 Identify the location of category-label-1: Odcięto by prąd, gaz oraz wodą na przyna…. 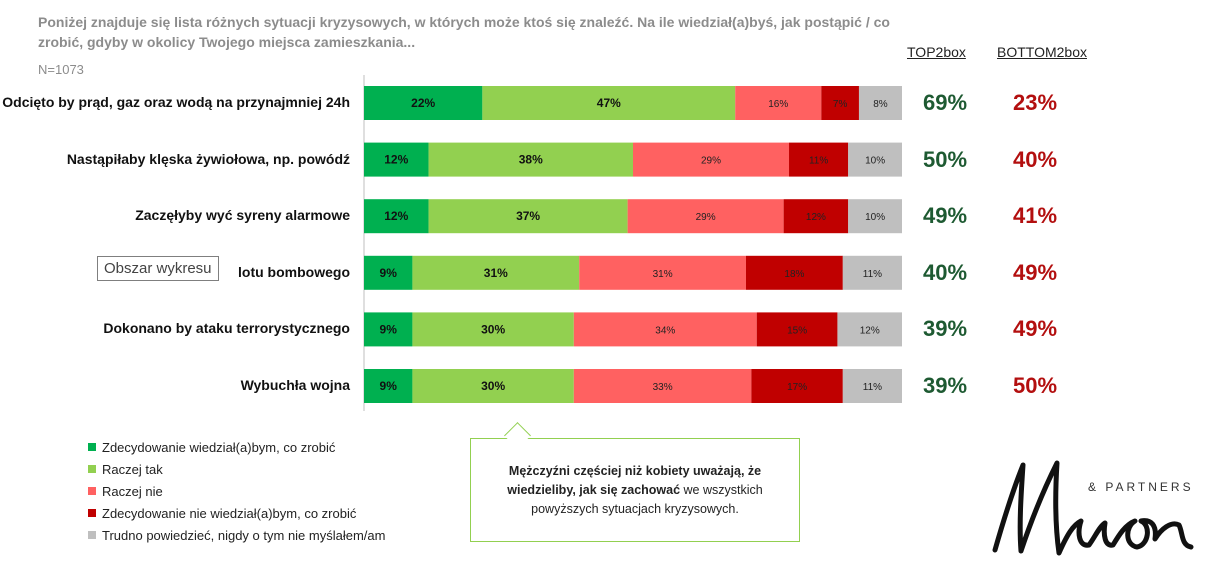
(176, 102).